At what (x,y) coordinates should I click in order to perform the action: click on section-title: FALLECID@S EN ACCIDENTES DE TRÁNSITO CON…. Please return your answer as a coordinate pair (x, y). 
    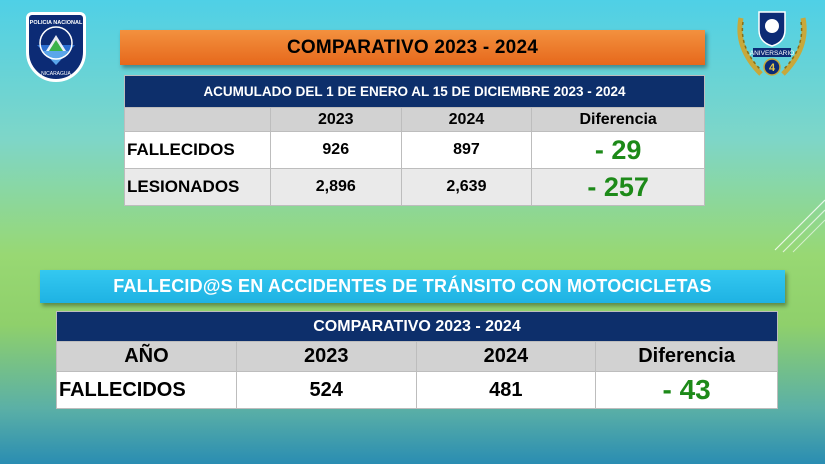
    Looking at the image, I should click on (412, 286).